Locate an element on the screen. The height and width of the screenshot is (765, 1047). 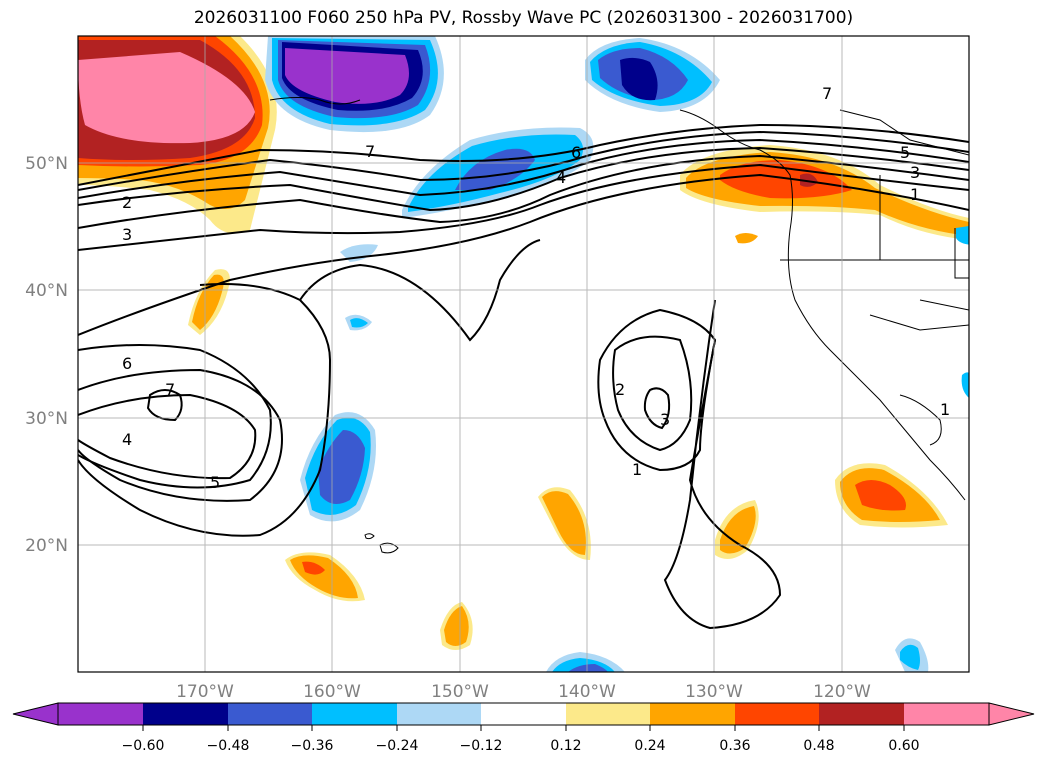
lon-label-130w: 130°W is located at coordinates (714, 692).